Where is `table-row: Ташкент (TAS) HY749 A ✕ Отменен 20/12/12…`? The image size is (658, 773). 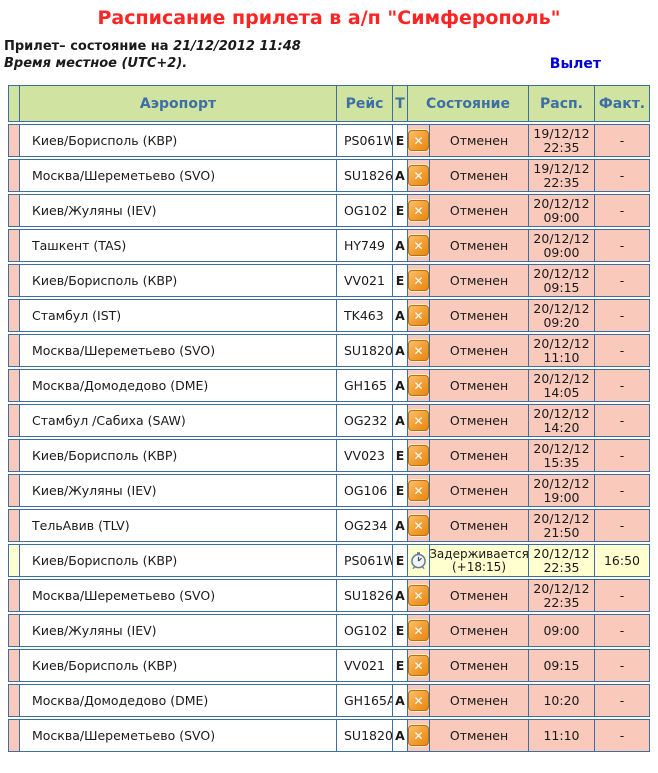 table-row: Ташкент (TAS) HY749 A ✕ Отменен 20/12/12… is located at coordinates (329, 245).